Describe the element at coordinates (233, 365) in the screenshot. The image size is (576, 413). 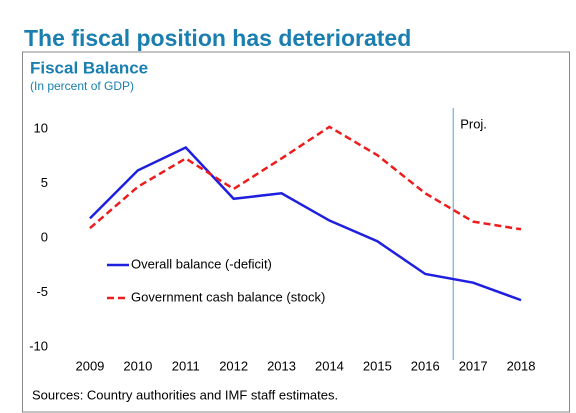
I see `x-tick-label: 2012` at that location.